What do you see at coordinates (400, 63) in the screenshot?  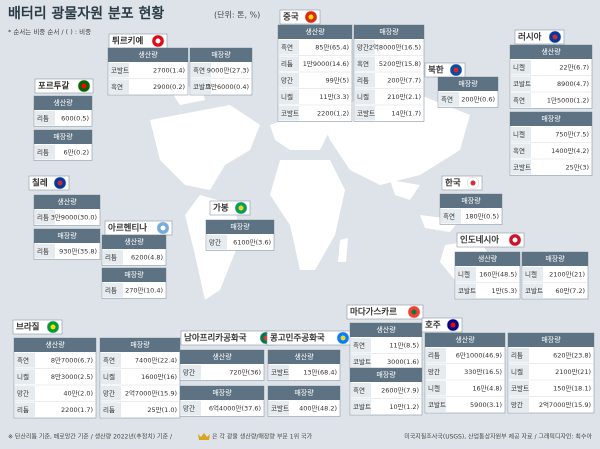 I see `mineral-value: 5200만(15.8)` at bounding box center [400, 63].